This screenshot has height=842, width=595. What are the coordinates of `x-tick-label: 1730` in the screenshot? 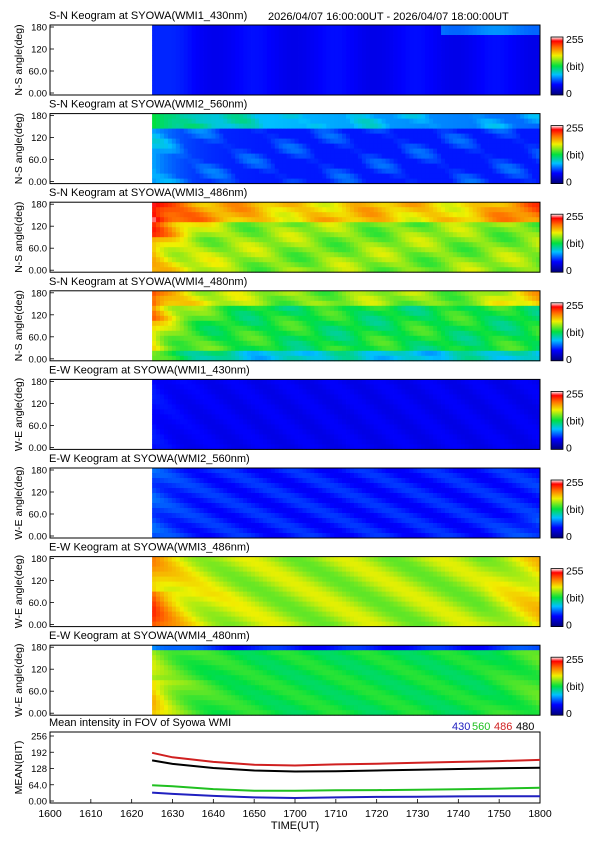 It's located at (418, 814).